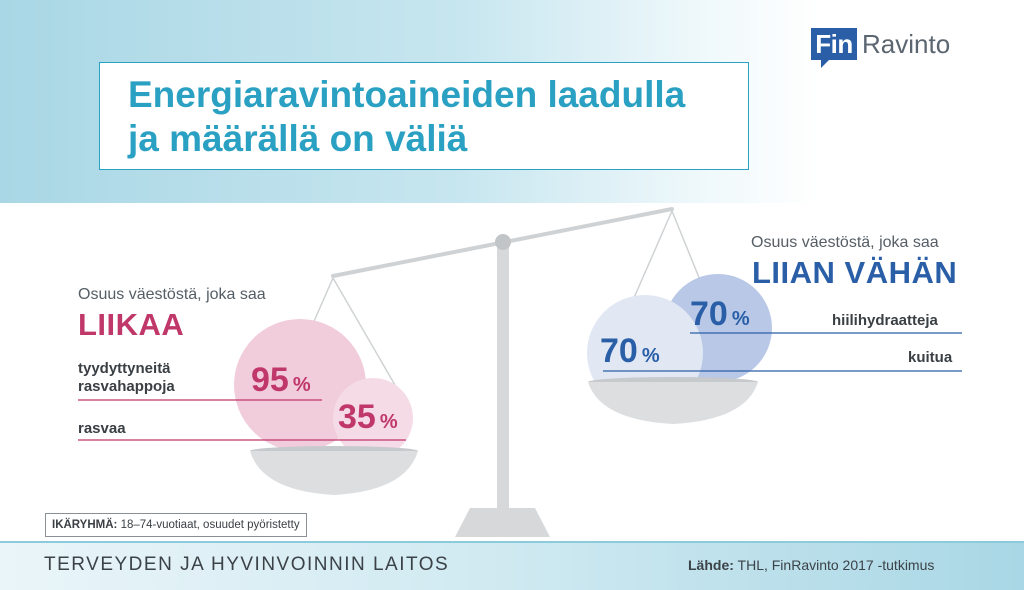 The width and height of the screenshot is (1024, 590). I want to click on right-heading: LIIAN VÄHÄN, so click(855, 272).